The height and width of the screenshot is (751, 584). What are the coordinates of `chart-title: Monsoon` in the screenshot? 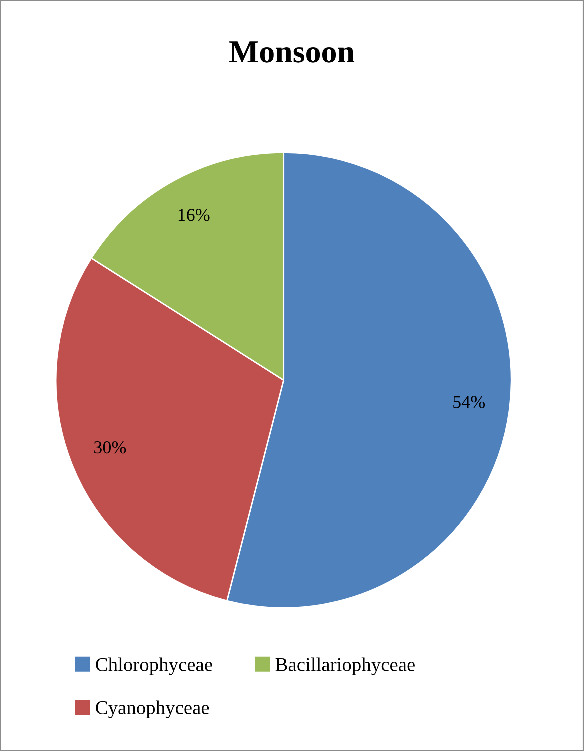 It's located at (292, 52).